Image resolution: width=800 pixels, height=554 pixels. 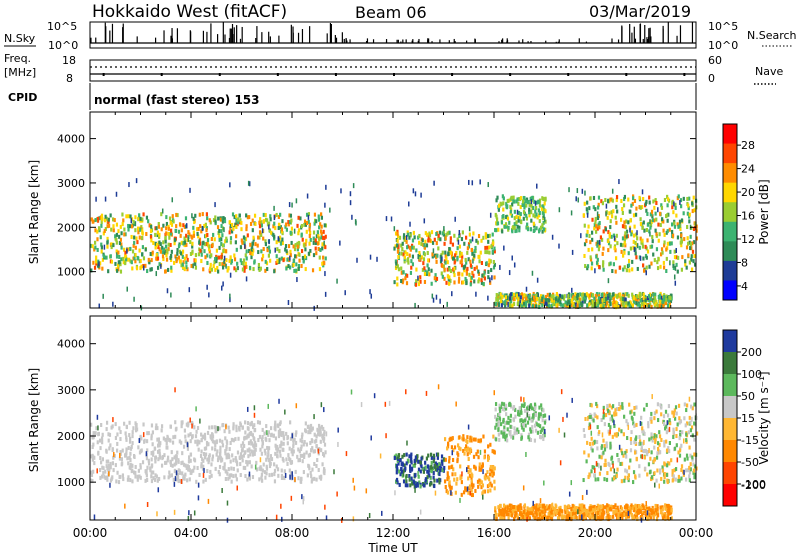 I want to click on freq-panel: Freq. [MHz] 18 8 60 0 Nave, so click(x=393, y=68).